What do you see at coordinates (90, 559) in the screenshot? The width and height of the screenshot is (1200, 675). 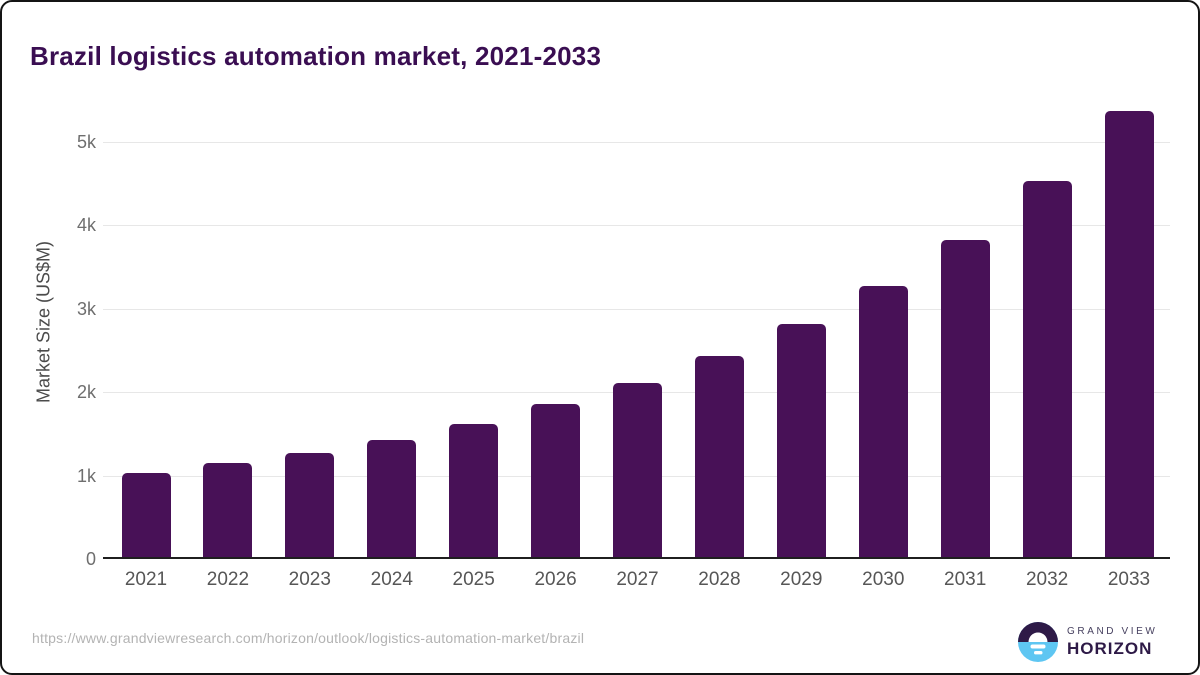 I see `y-axis-tick-label: 0` at bounding box center [90, 559].